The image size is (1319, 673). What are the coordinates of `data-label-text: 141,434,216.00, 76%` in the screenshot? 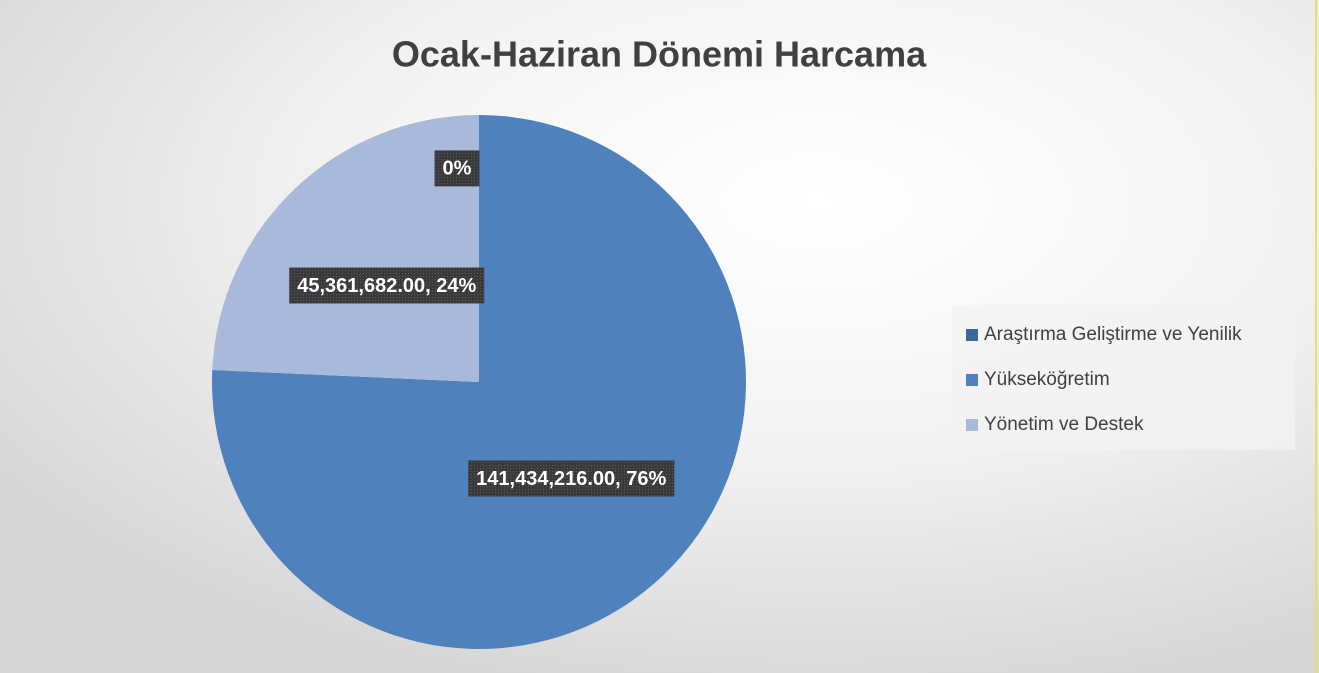 It's located at (571, 479).